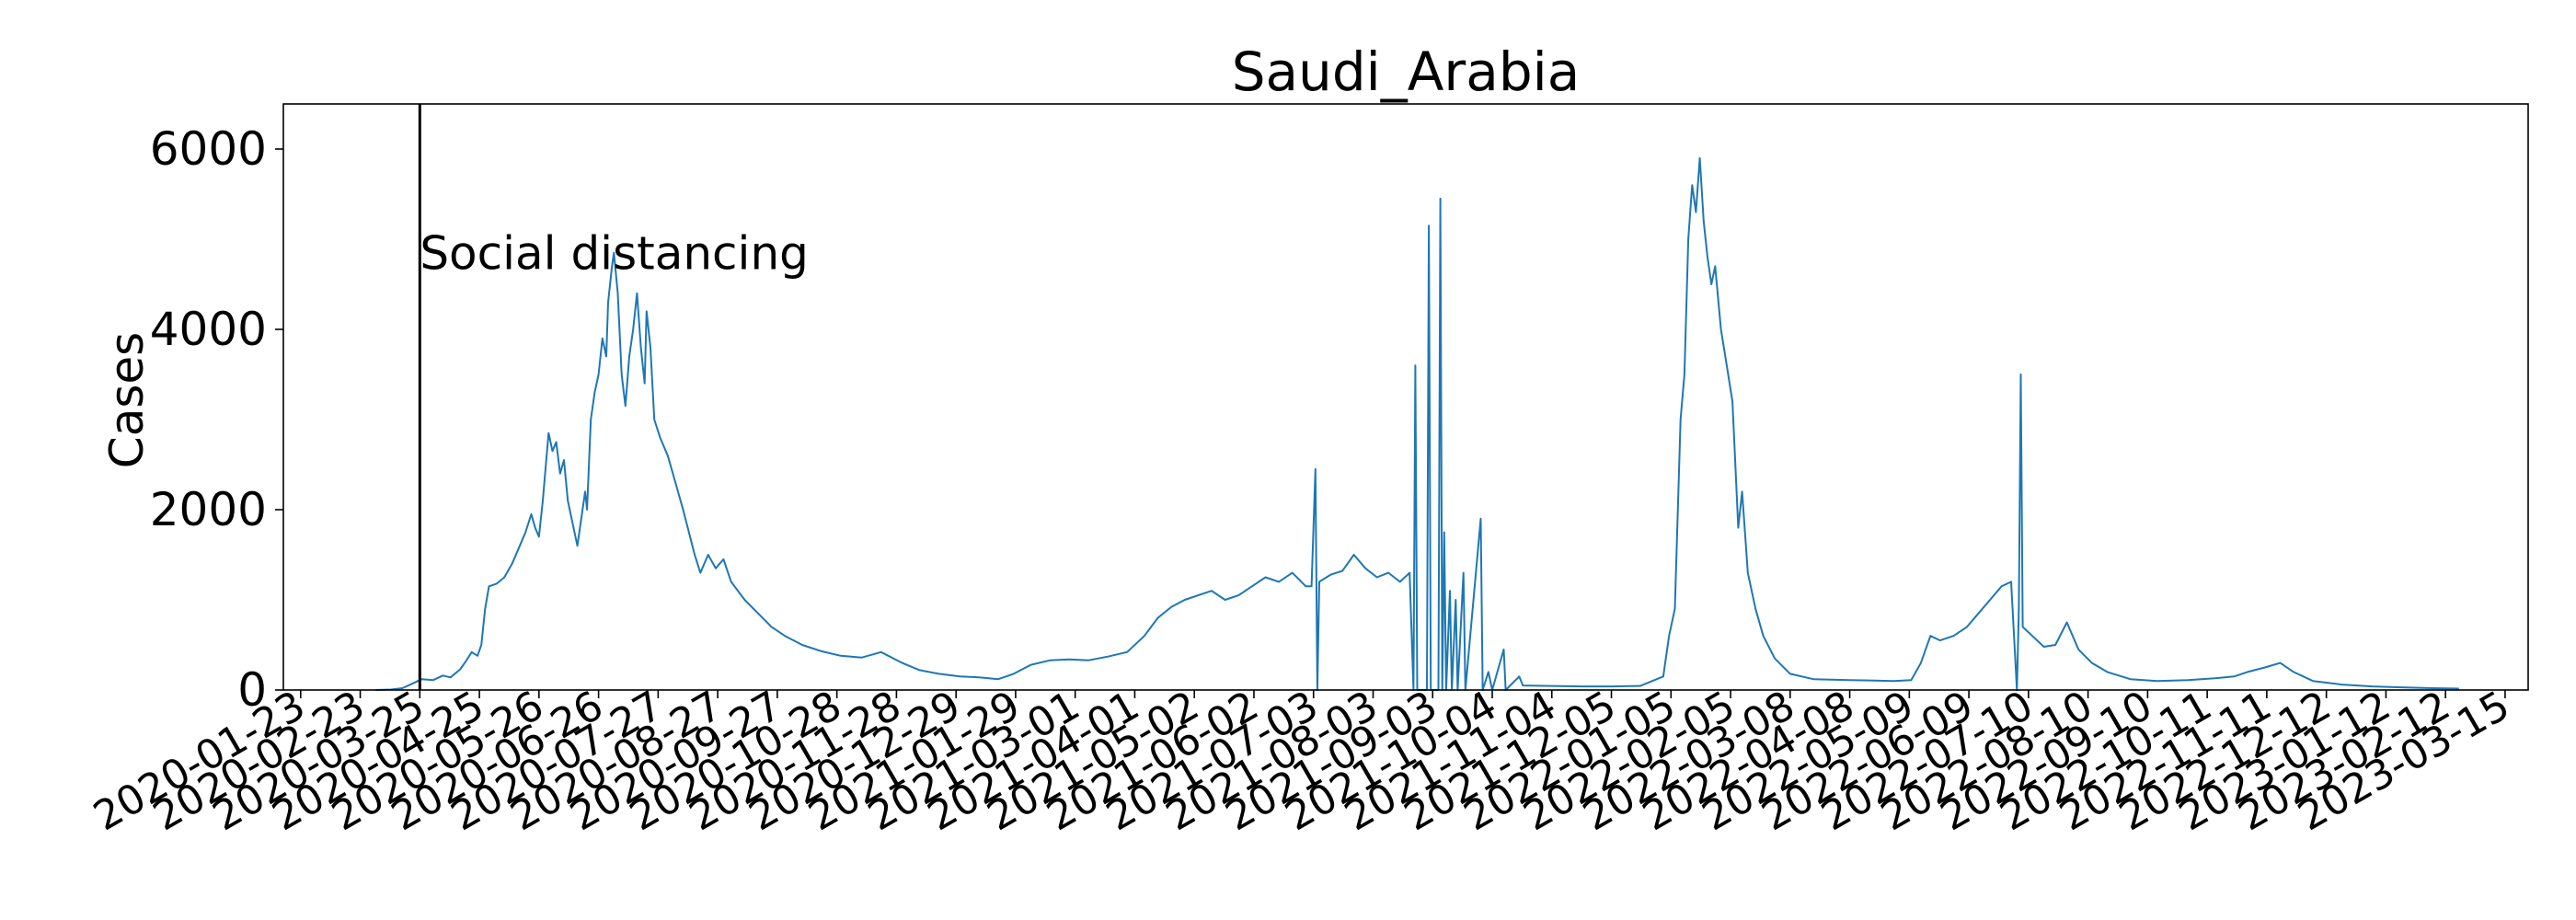  I want to click on y-axis-label: Cases, so click(127, 400).